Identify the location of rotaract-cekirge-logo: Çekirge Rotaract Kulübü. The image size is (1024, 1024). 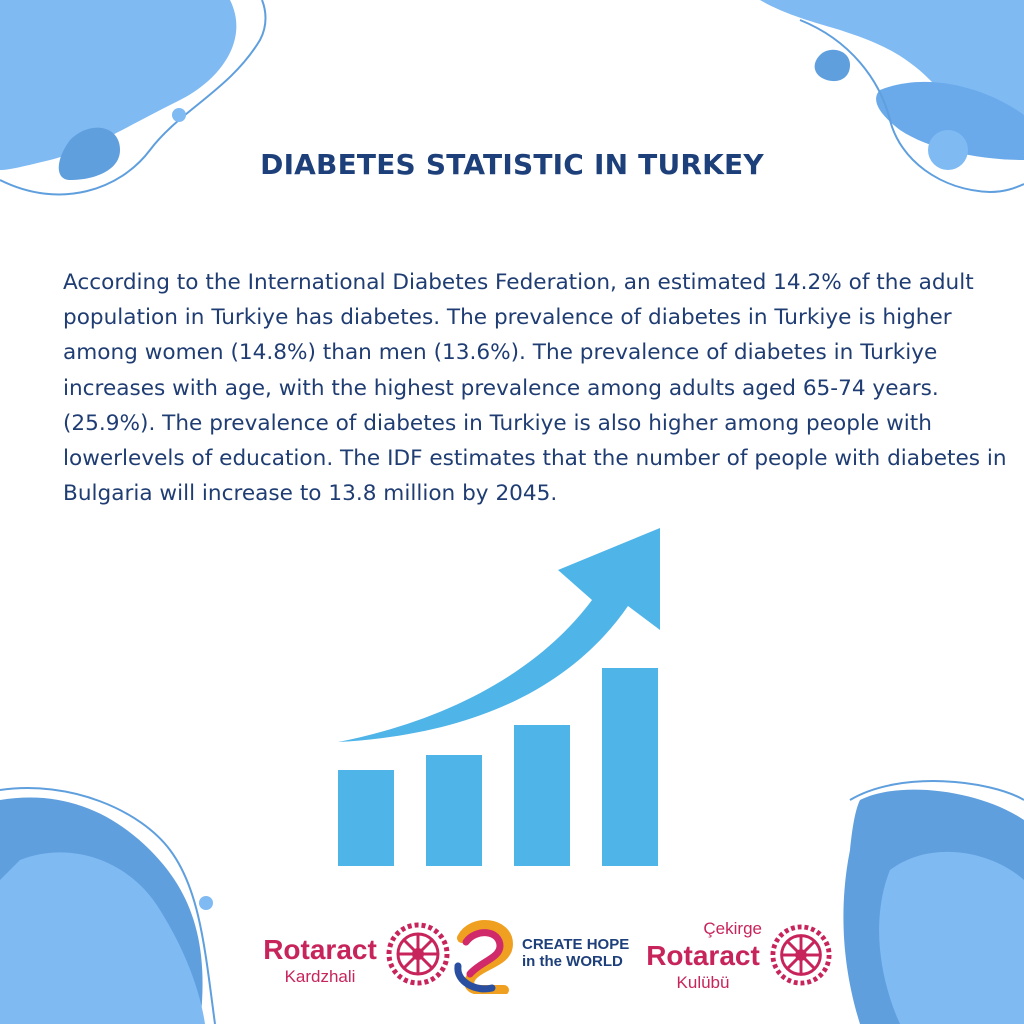
(703, 956).